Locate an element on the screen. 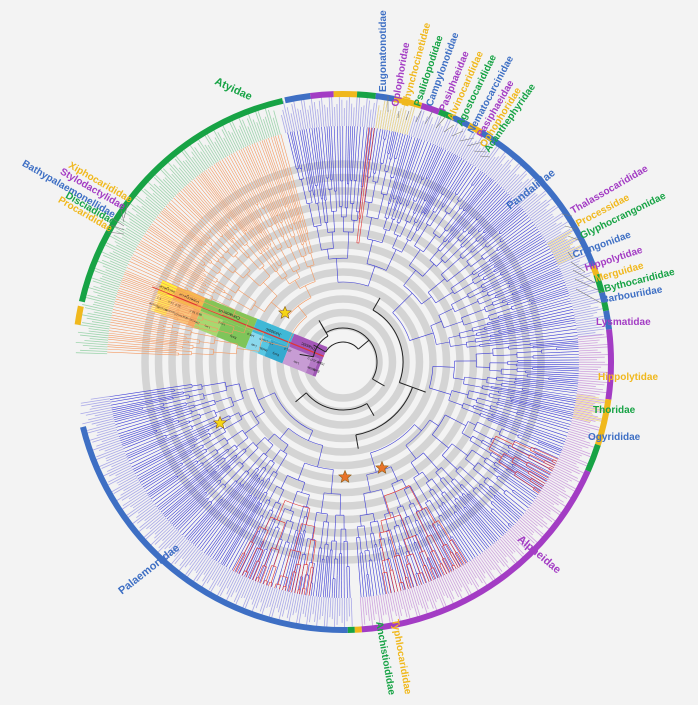  timescale-epoch-label: Oligocene is located at coordinates (171, 312).